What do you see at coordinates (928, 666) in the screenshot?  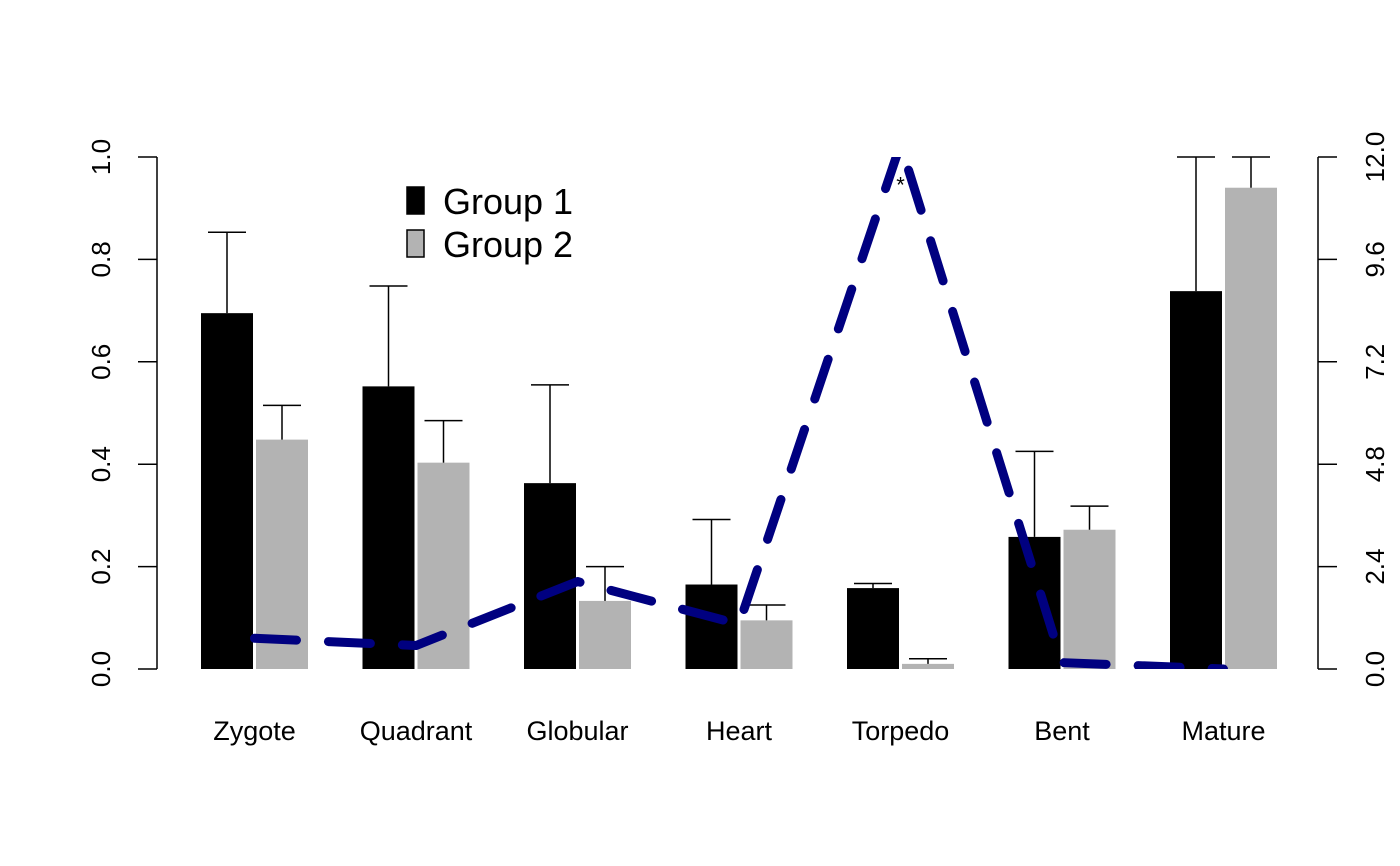 I see `bar-2-torpedo` at bounding box center [928, 666].